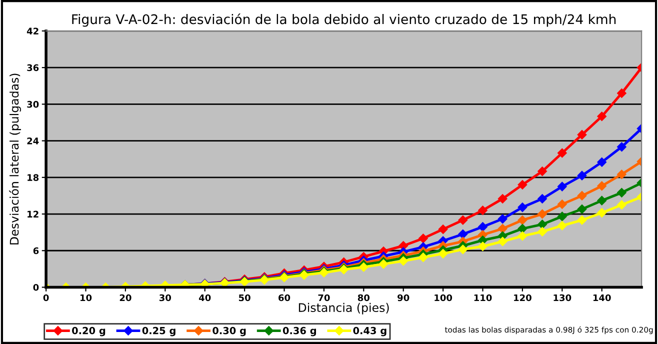  What do you see at coordinates (299, 331) in the screenshot?
I see `legend-label: 0.36 g` at bounding box center [299, 331].